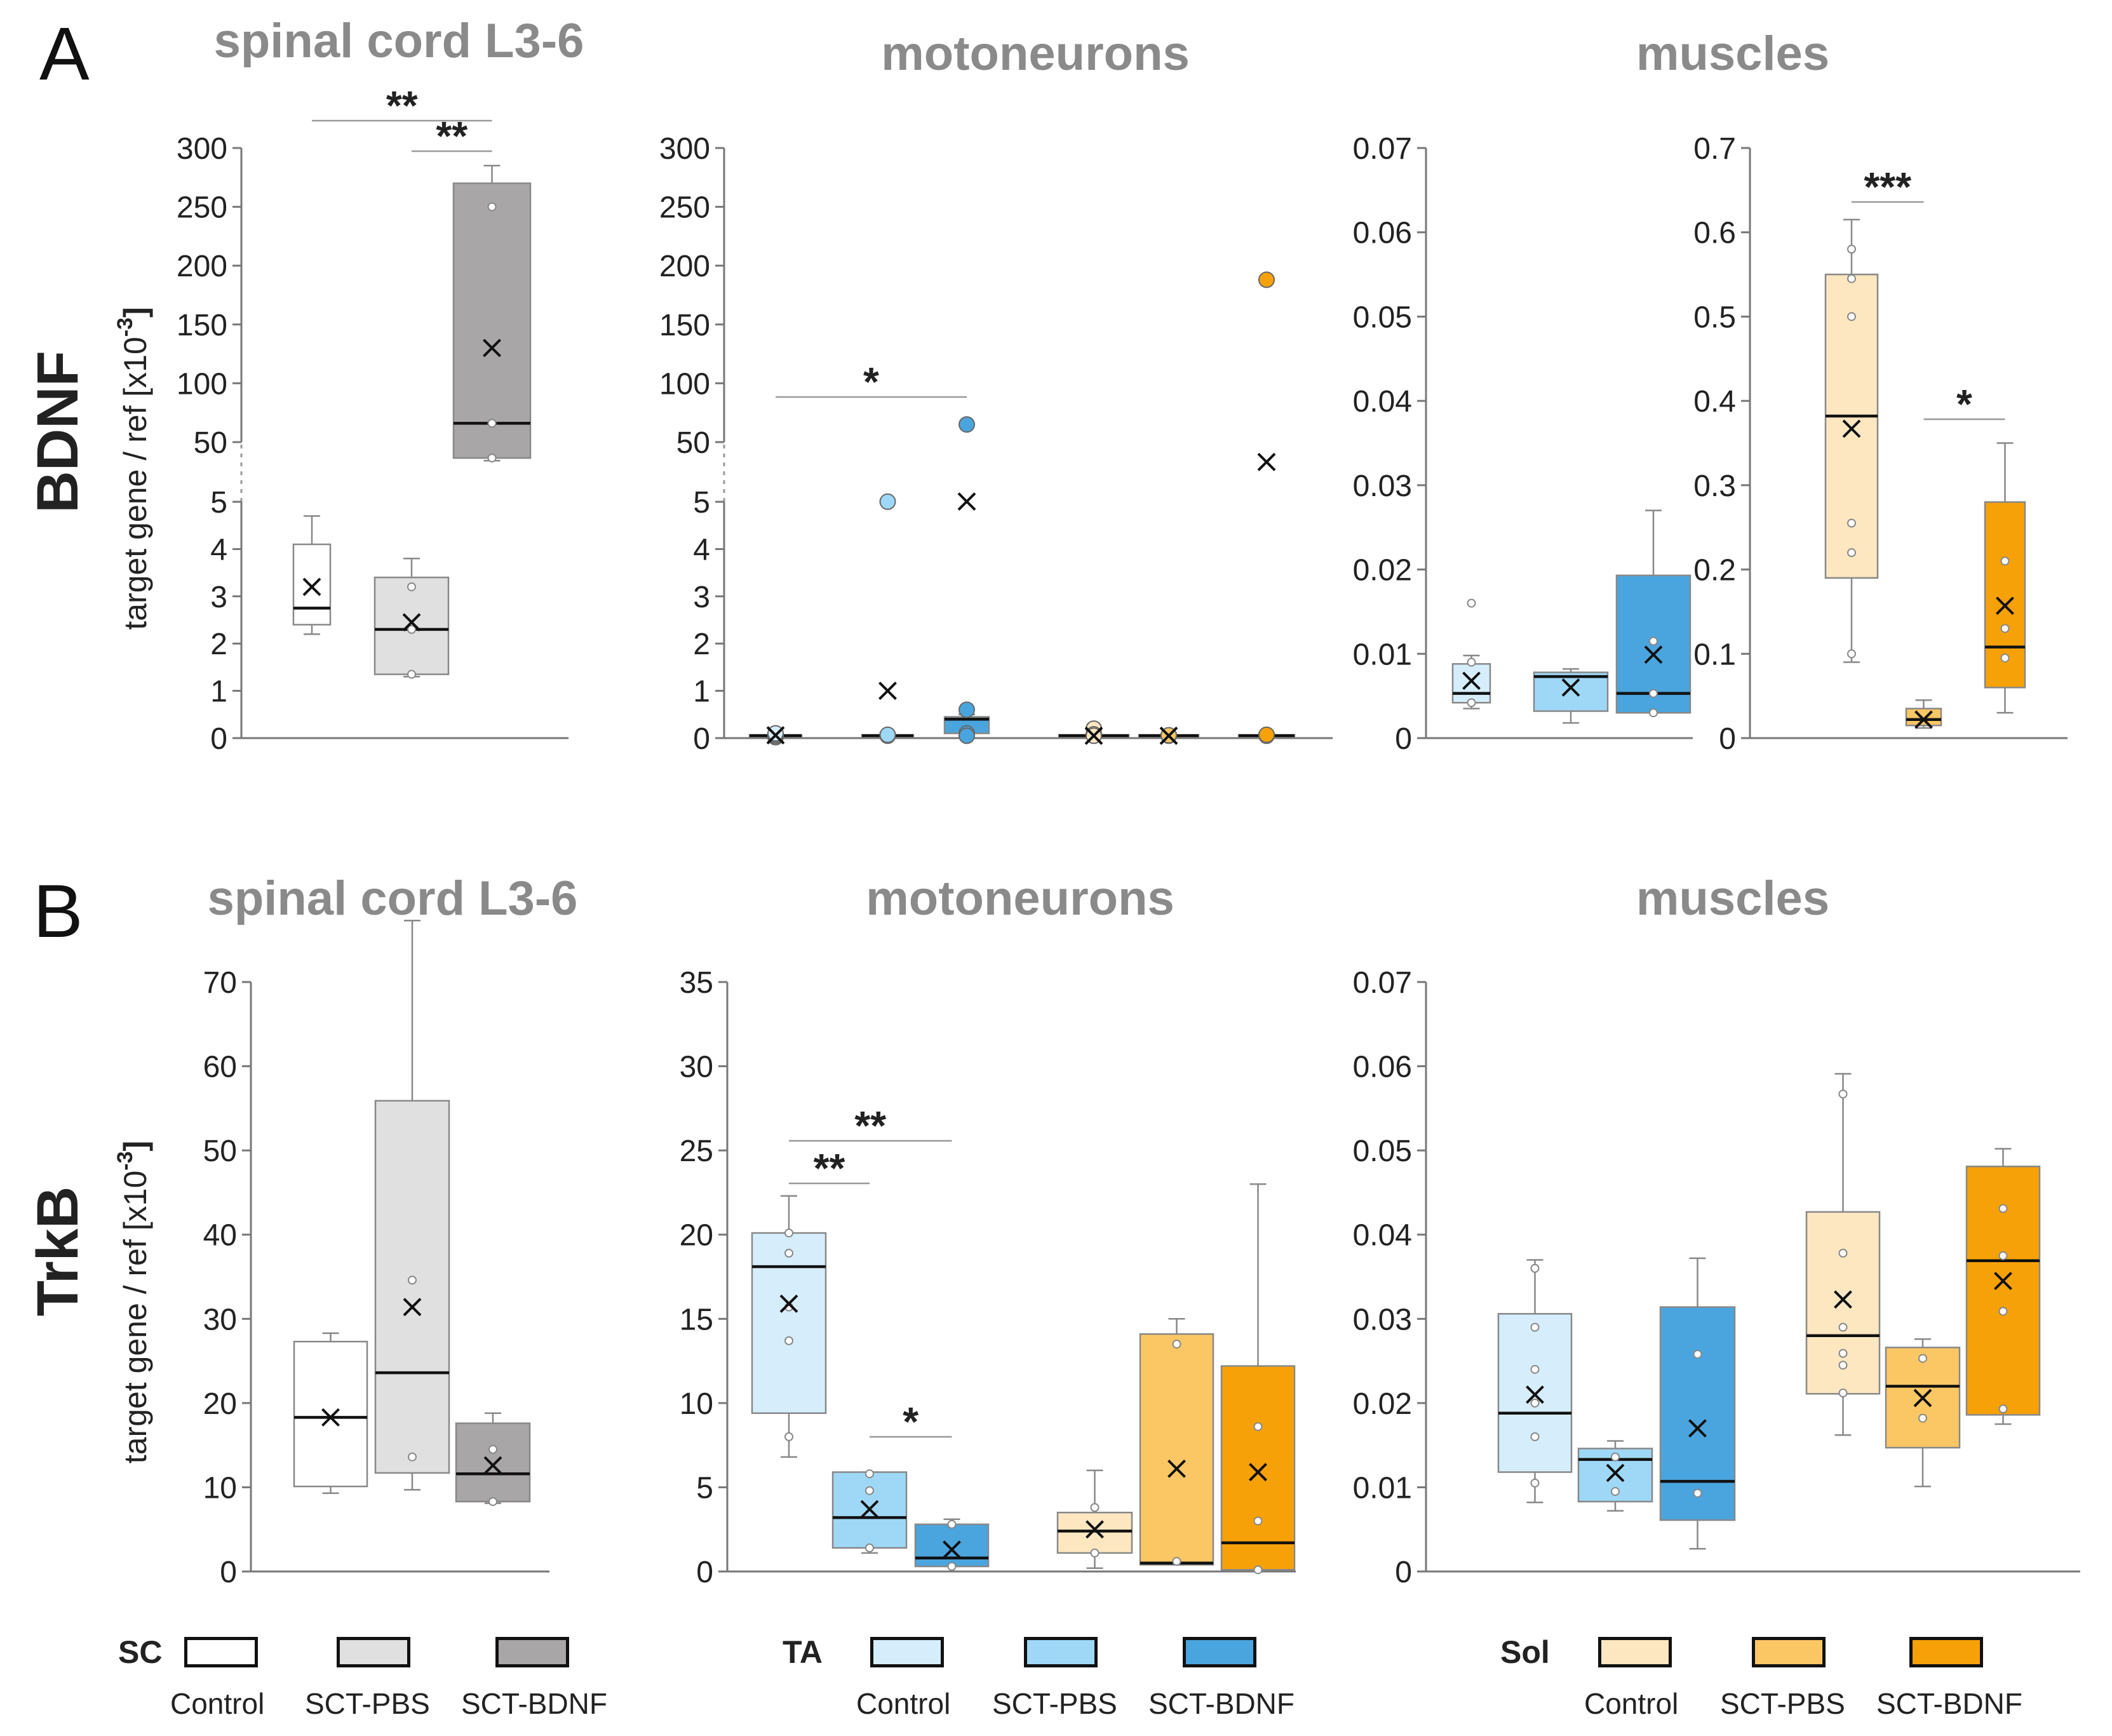 The height and width of the screenshot is (1736, 2112). I want to click on y-tick-label: 0.2, so click(1714, 571).